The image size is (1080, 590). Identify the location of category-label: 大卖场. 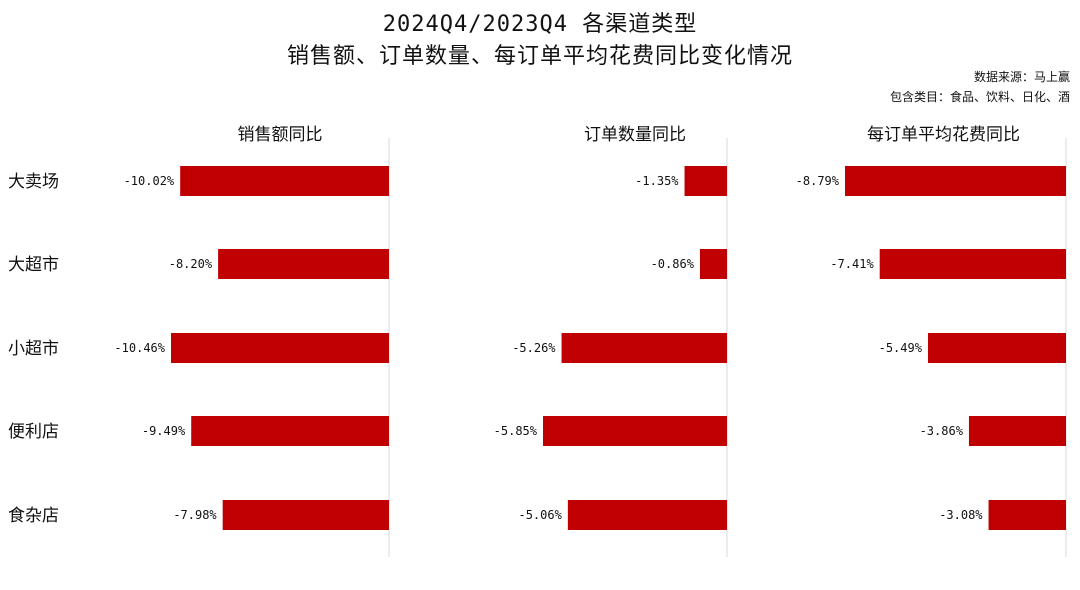
(33, 182).